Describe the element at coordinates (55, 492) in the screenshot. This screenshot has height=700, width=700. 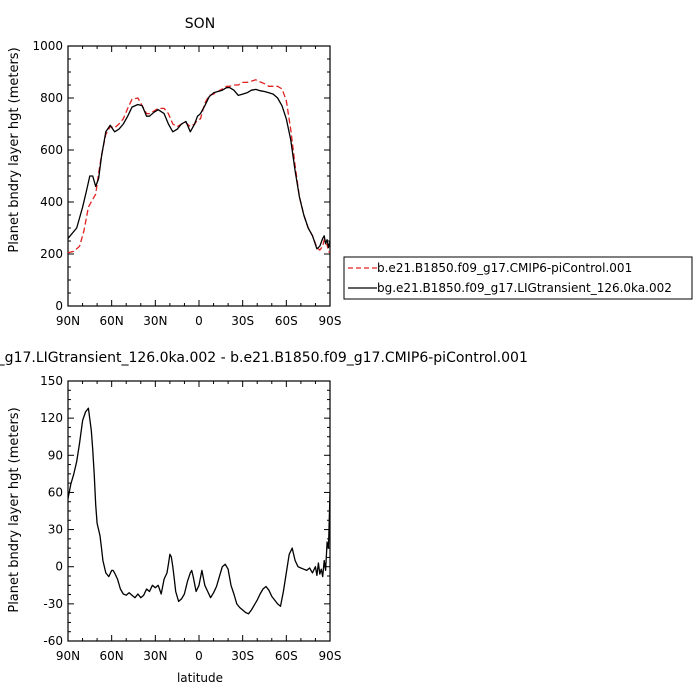
I see `bottom-y-tick-label: 60` at that location.